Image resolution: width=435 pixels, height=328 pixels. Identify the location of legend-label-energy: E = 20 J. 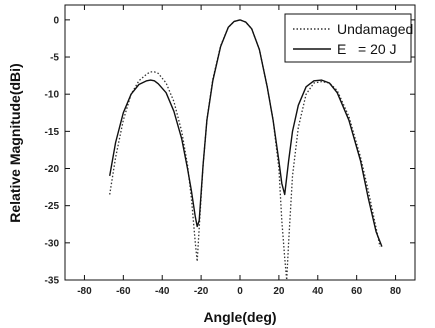
(367, 49).